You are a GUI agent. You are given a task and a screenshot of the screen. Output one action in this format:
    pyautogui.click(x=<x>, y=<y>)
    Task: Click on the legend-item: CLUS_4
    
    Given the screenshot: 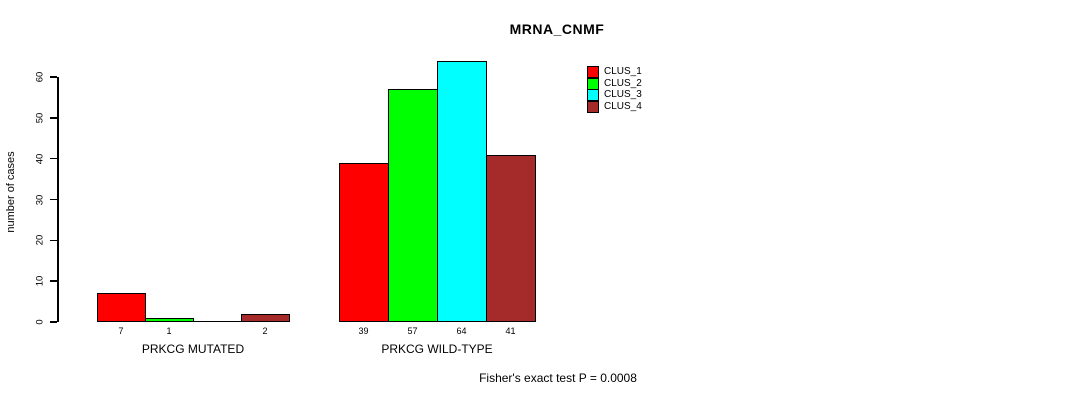 What is the action you would take?
    pyautogui.click(x=614, y=106)
    